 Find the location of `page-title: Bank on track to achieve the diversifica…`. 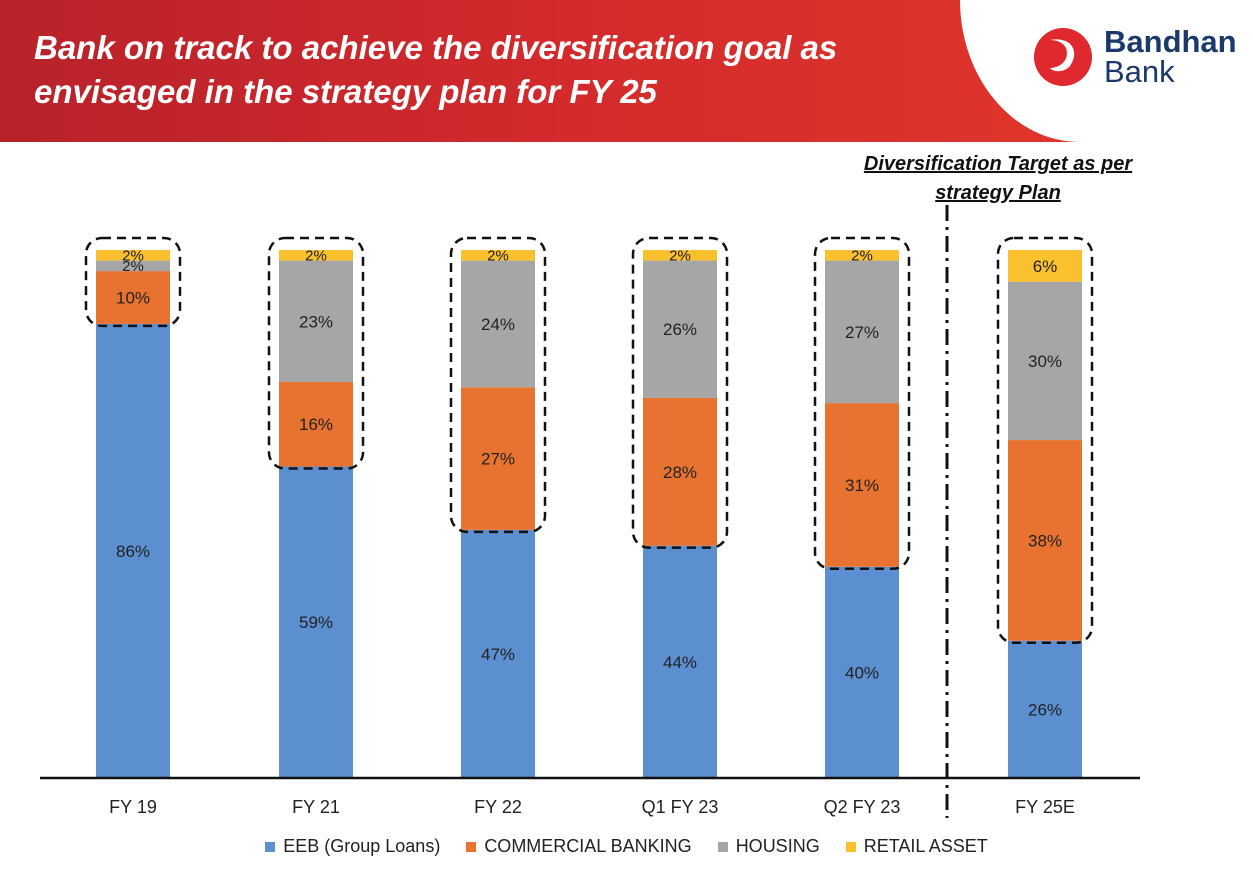

page-title: Bank on track to achieve the diversifica… is located at coordinates (436, 69).